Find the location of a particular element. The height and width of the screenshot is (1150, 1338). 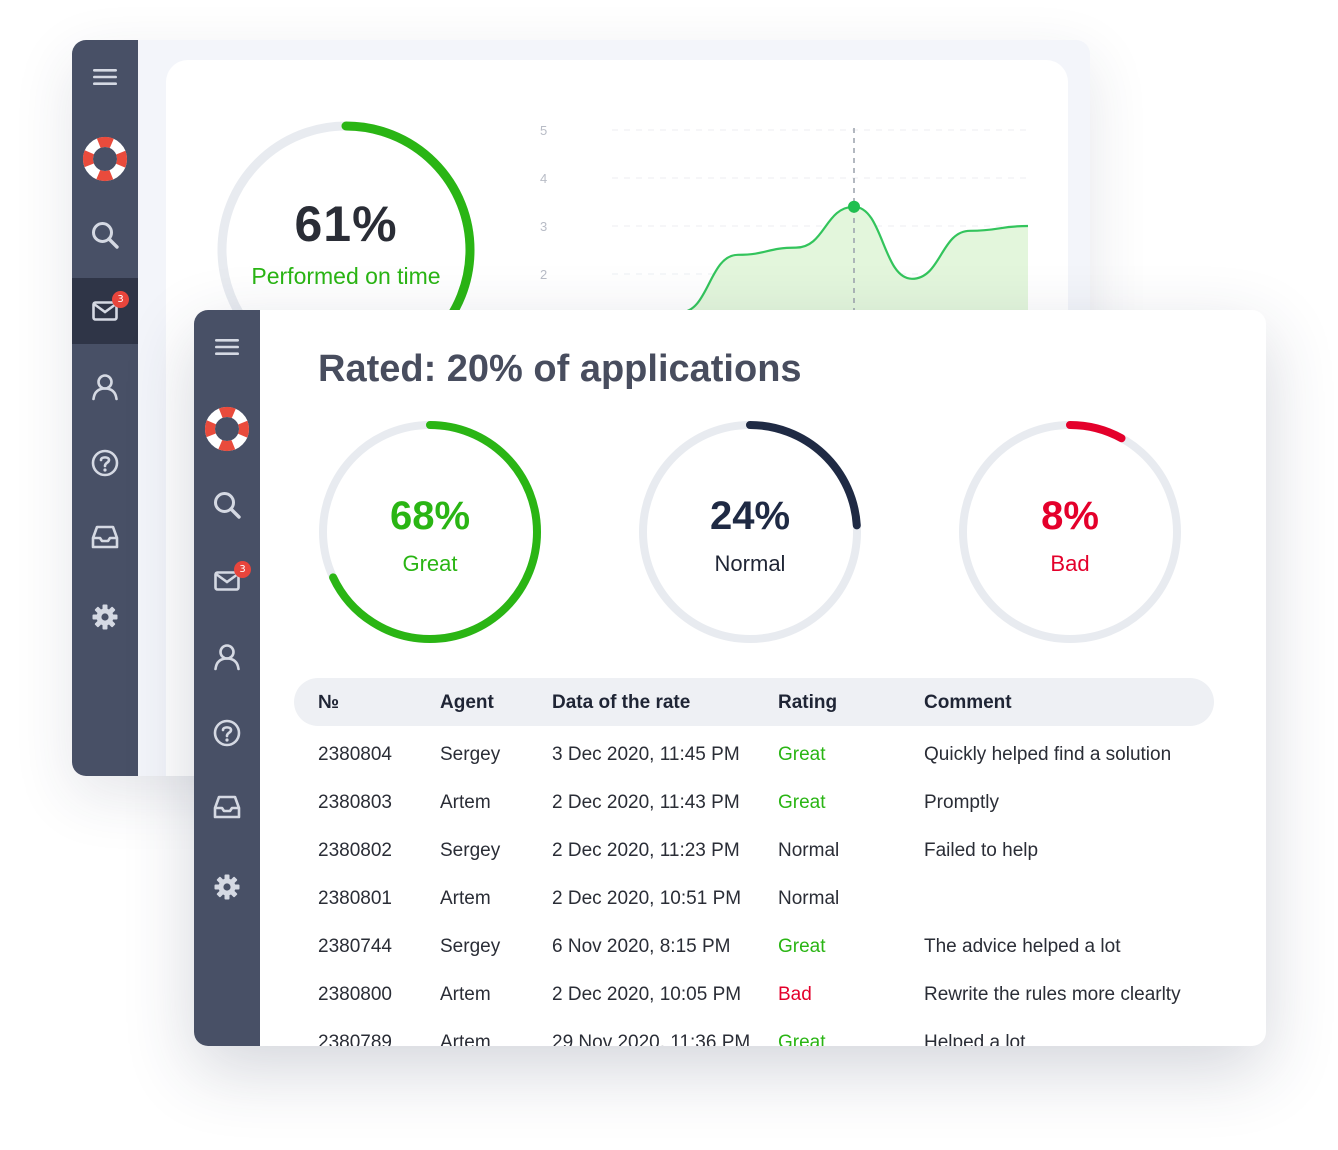

mail-badge: 3 is located at coordinates (120, 299).